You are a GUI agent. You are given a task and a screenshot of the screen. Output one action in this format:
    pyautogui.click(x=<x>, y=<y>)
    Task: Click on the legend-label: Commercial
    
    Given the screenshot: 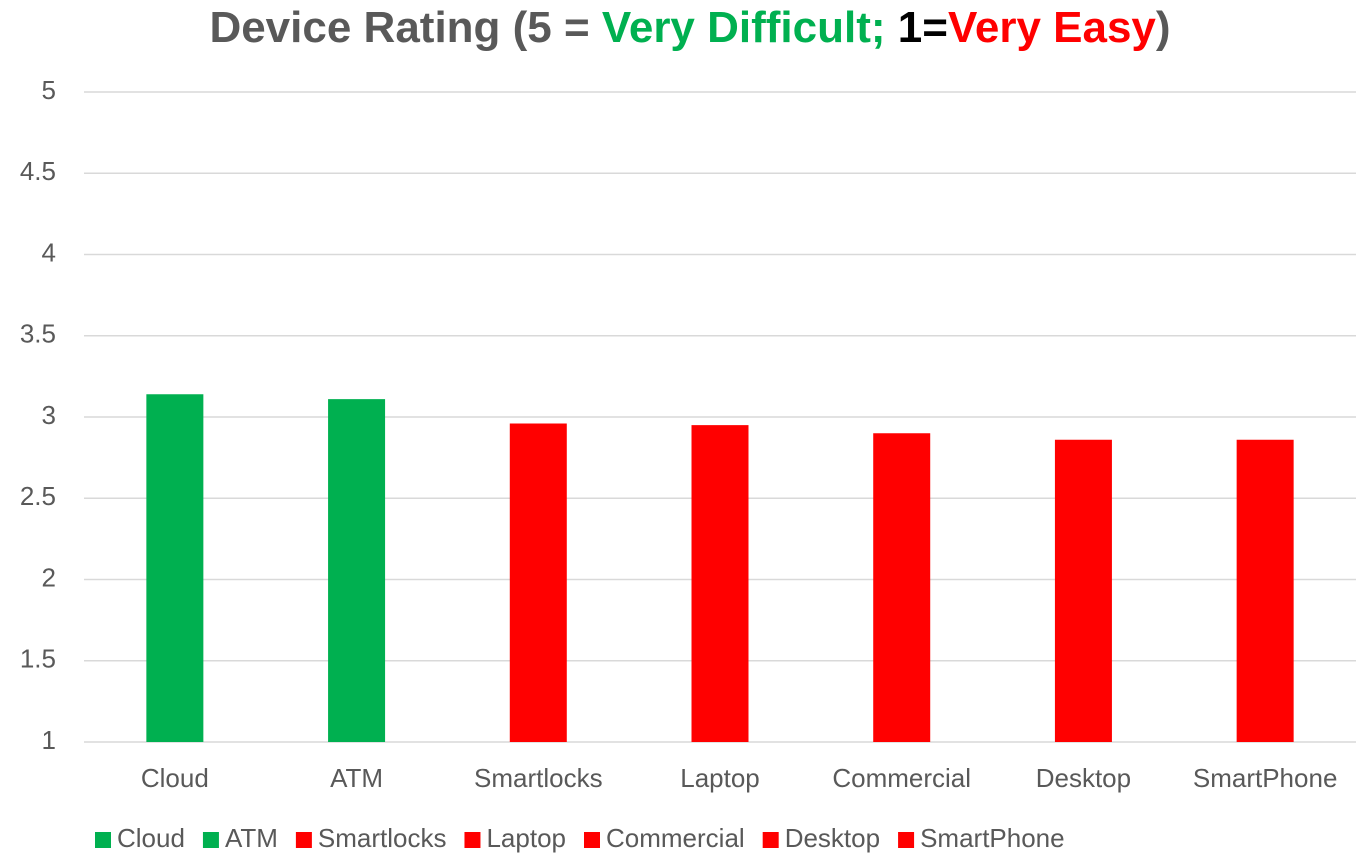 What is the action you would take?
    pyautogui.click(x=675, y=838)
    